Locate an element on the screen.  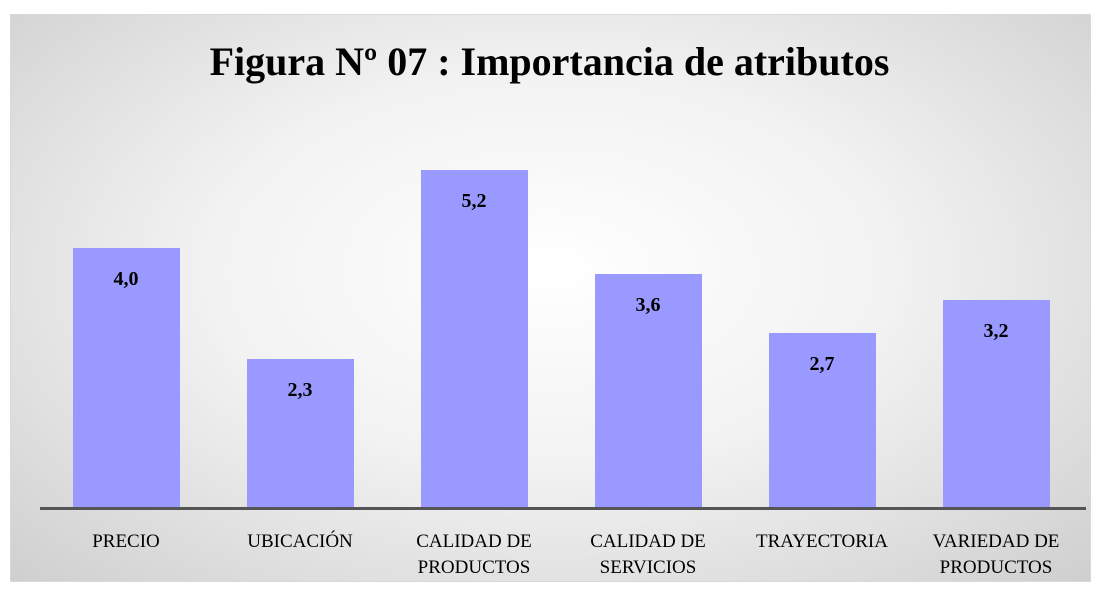
data-label: 3,6 is located at coordinates (648, 305).